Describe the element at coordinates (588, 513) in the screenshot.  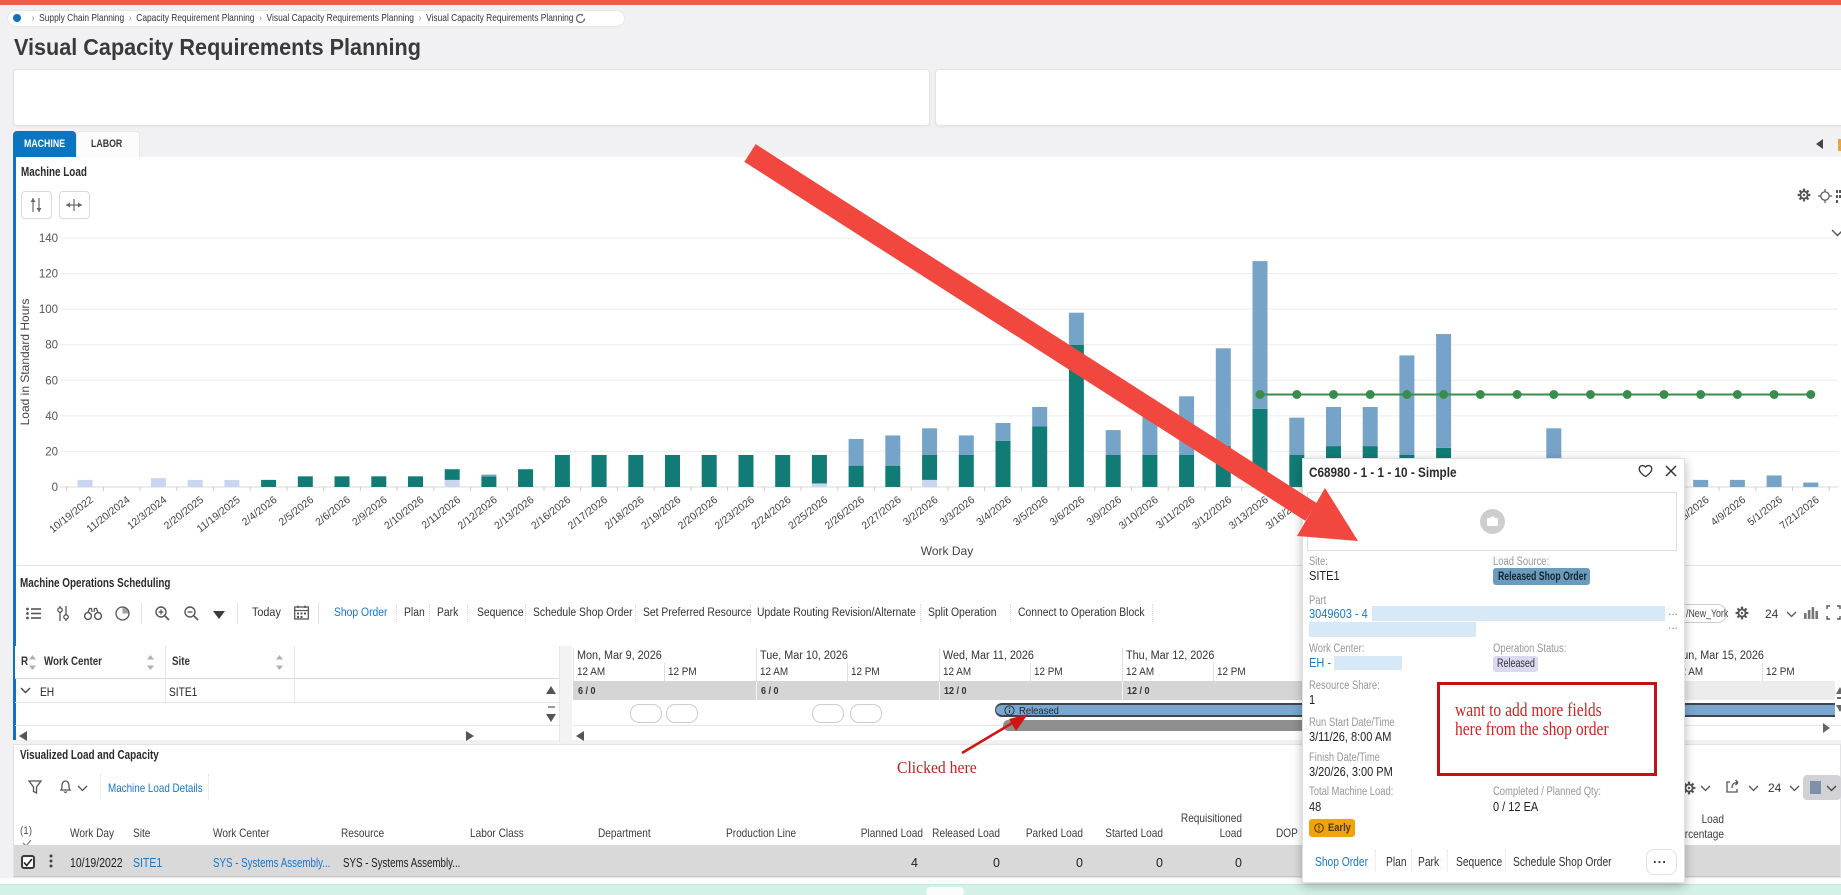
I see `svg-text: 2/17/2026` at that location.